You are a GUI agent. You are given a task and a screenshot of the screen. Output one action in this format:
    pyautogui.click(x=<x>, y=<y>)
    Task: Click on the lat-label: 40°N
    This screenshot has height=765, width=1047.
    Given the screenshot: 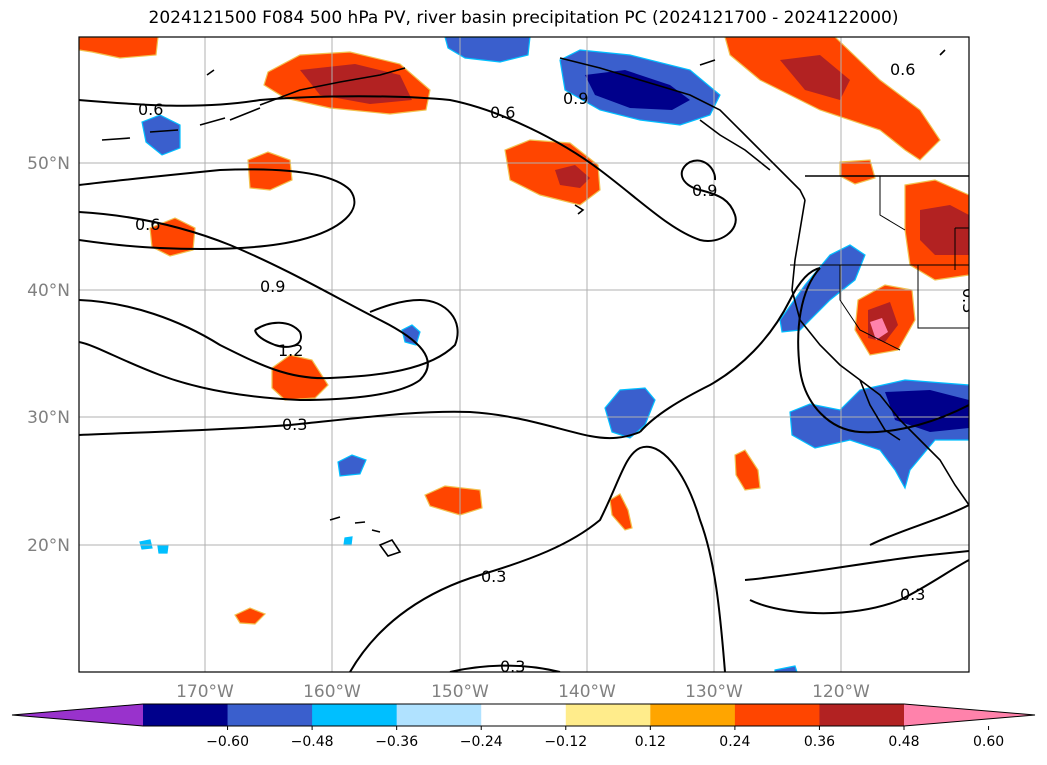 What is the action you would take?
    pyautogui.click(x=48, y=291)
    